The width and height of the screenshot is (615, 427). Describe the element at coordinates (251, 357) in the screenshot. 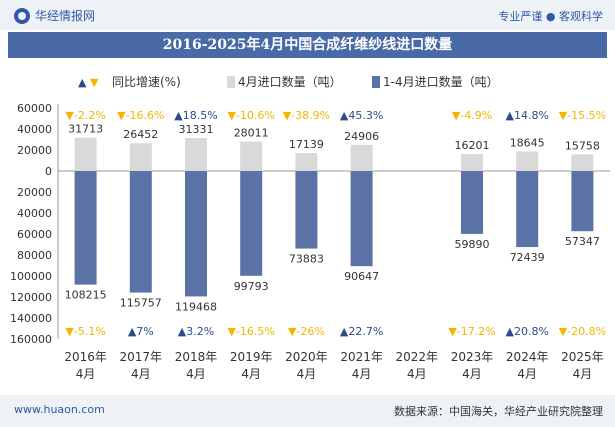

I see `x-tick-label: 2019年` at that location.